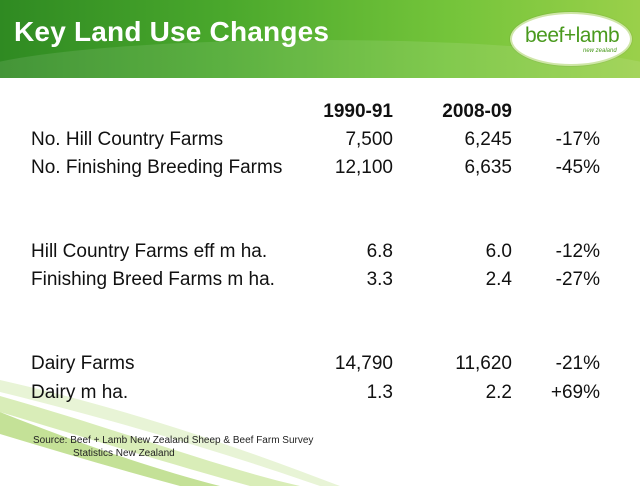 This screenshot has width=640, height=486. Describe the element at coordinates (483, 363) in the screenshot. I see `row-value-2008: 11,620` at that location.